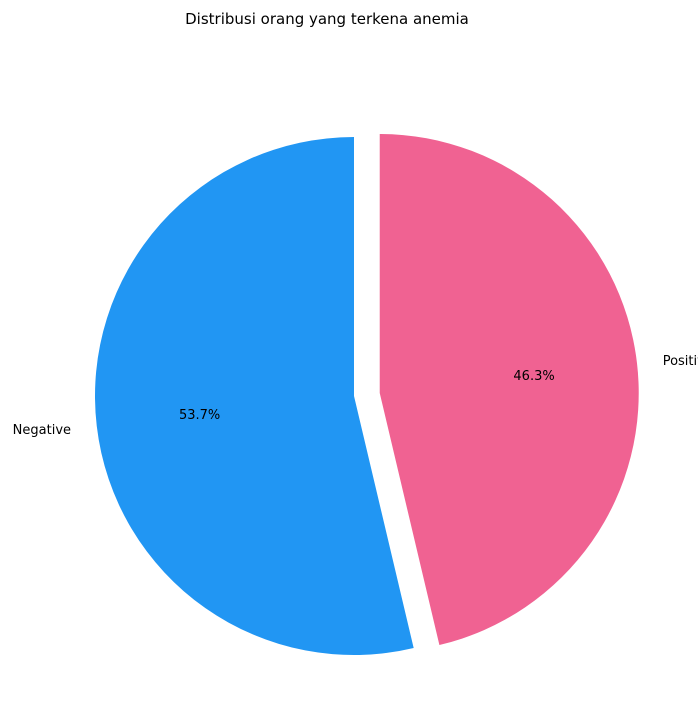 The image size is (698, 715). What do you see at coordinates (355, 396) in the screenshot?
I see `labels-layer: 53.7% Negative 46.3% Positive` at bounding box center [355, 396].